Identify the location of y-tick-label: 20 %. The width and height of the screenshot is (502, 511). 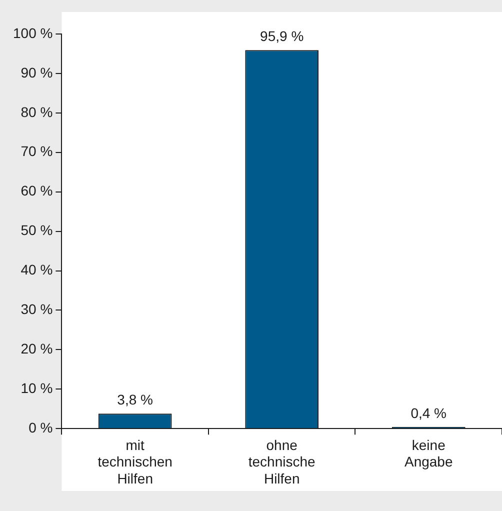
(36, 348).